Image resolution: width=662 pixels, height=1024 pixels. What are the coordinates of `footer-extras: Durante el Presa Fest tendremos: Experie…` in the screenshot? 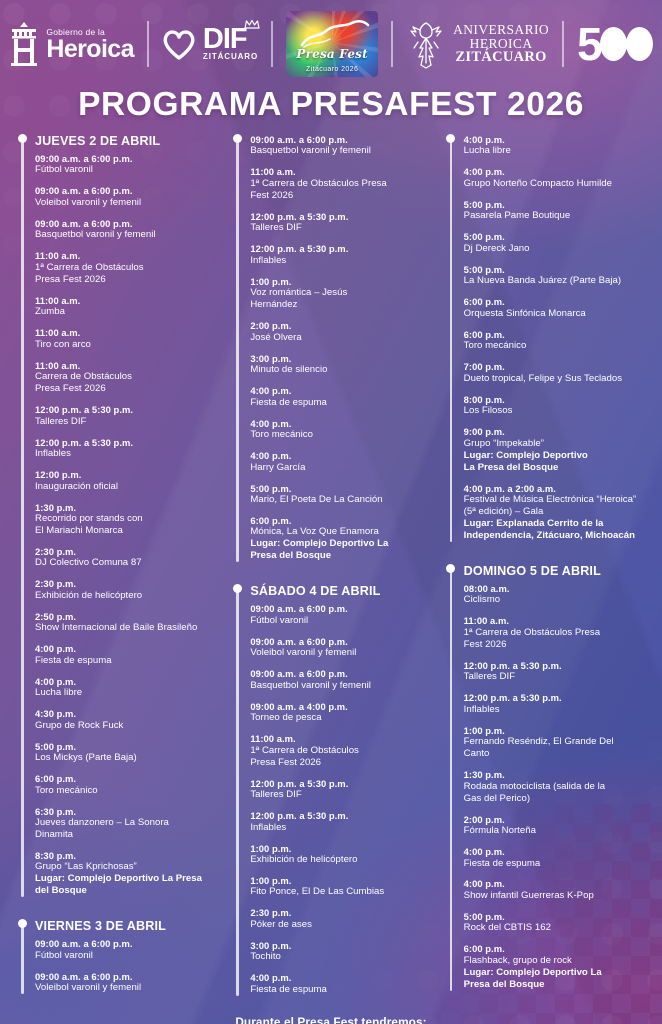 It's located at (331, 1014).